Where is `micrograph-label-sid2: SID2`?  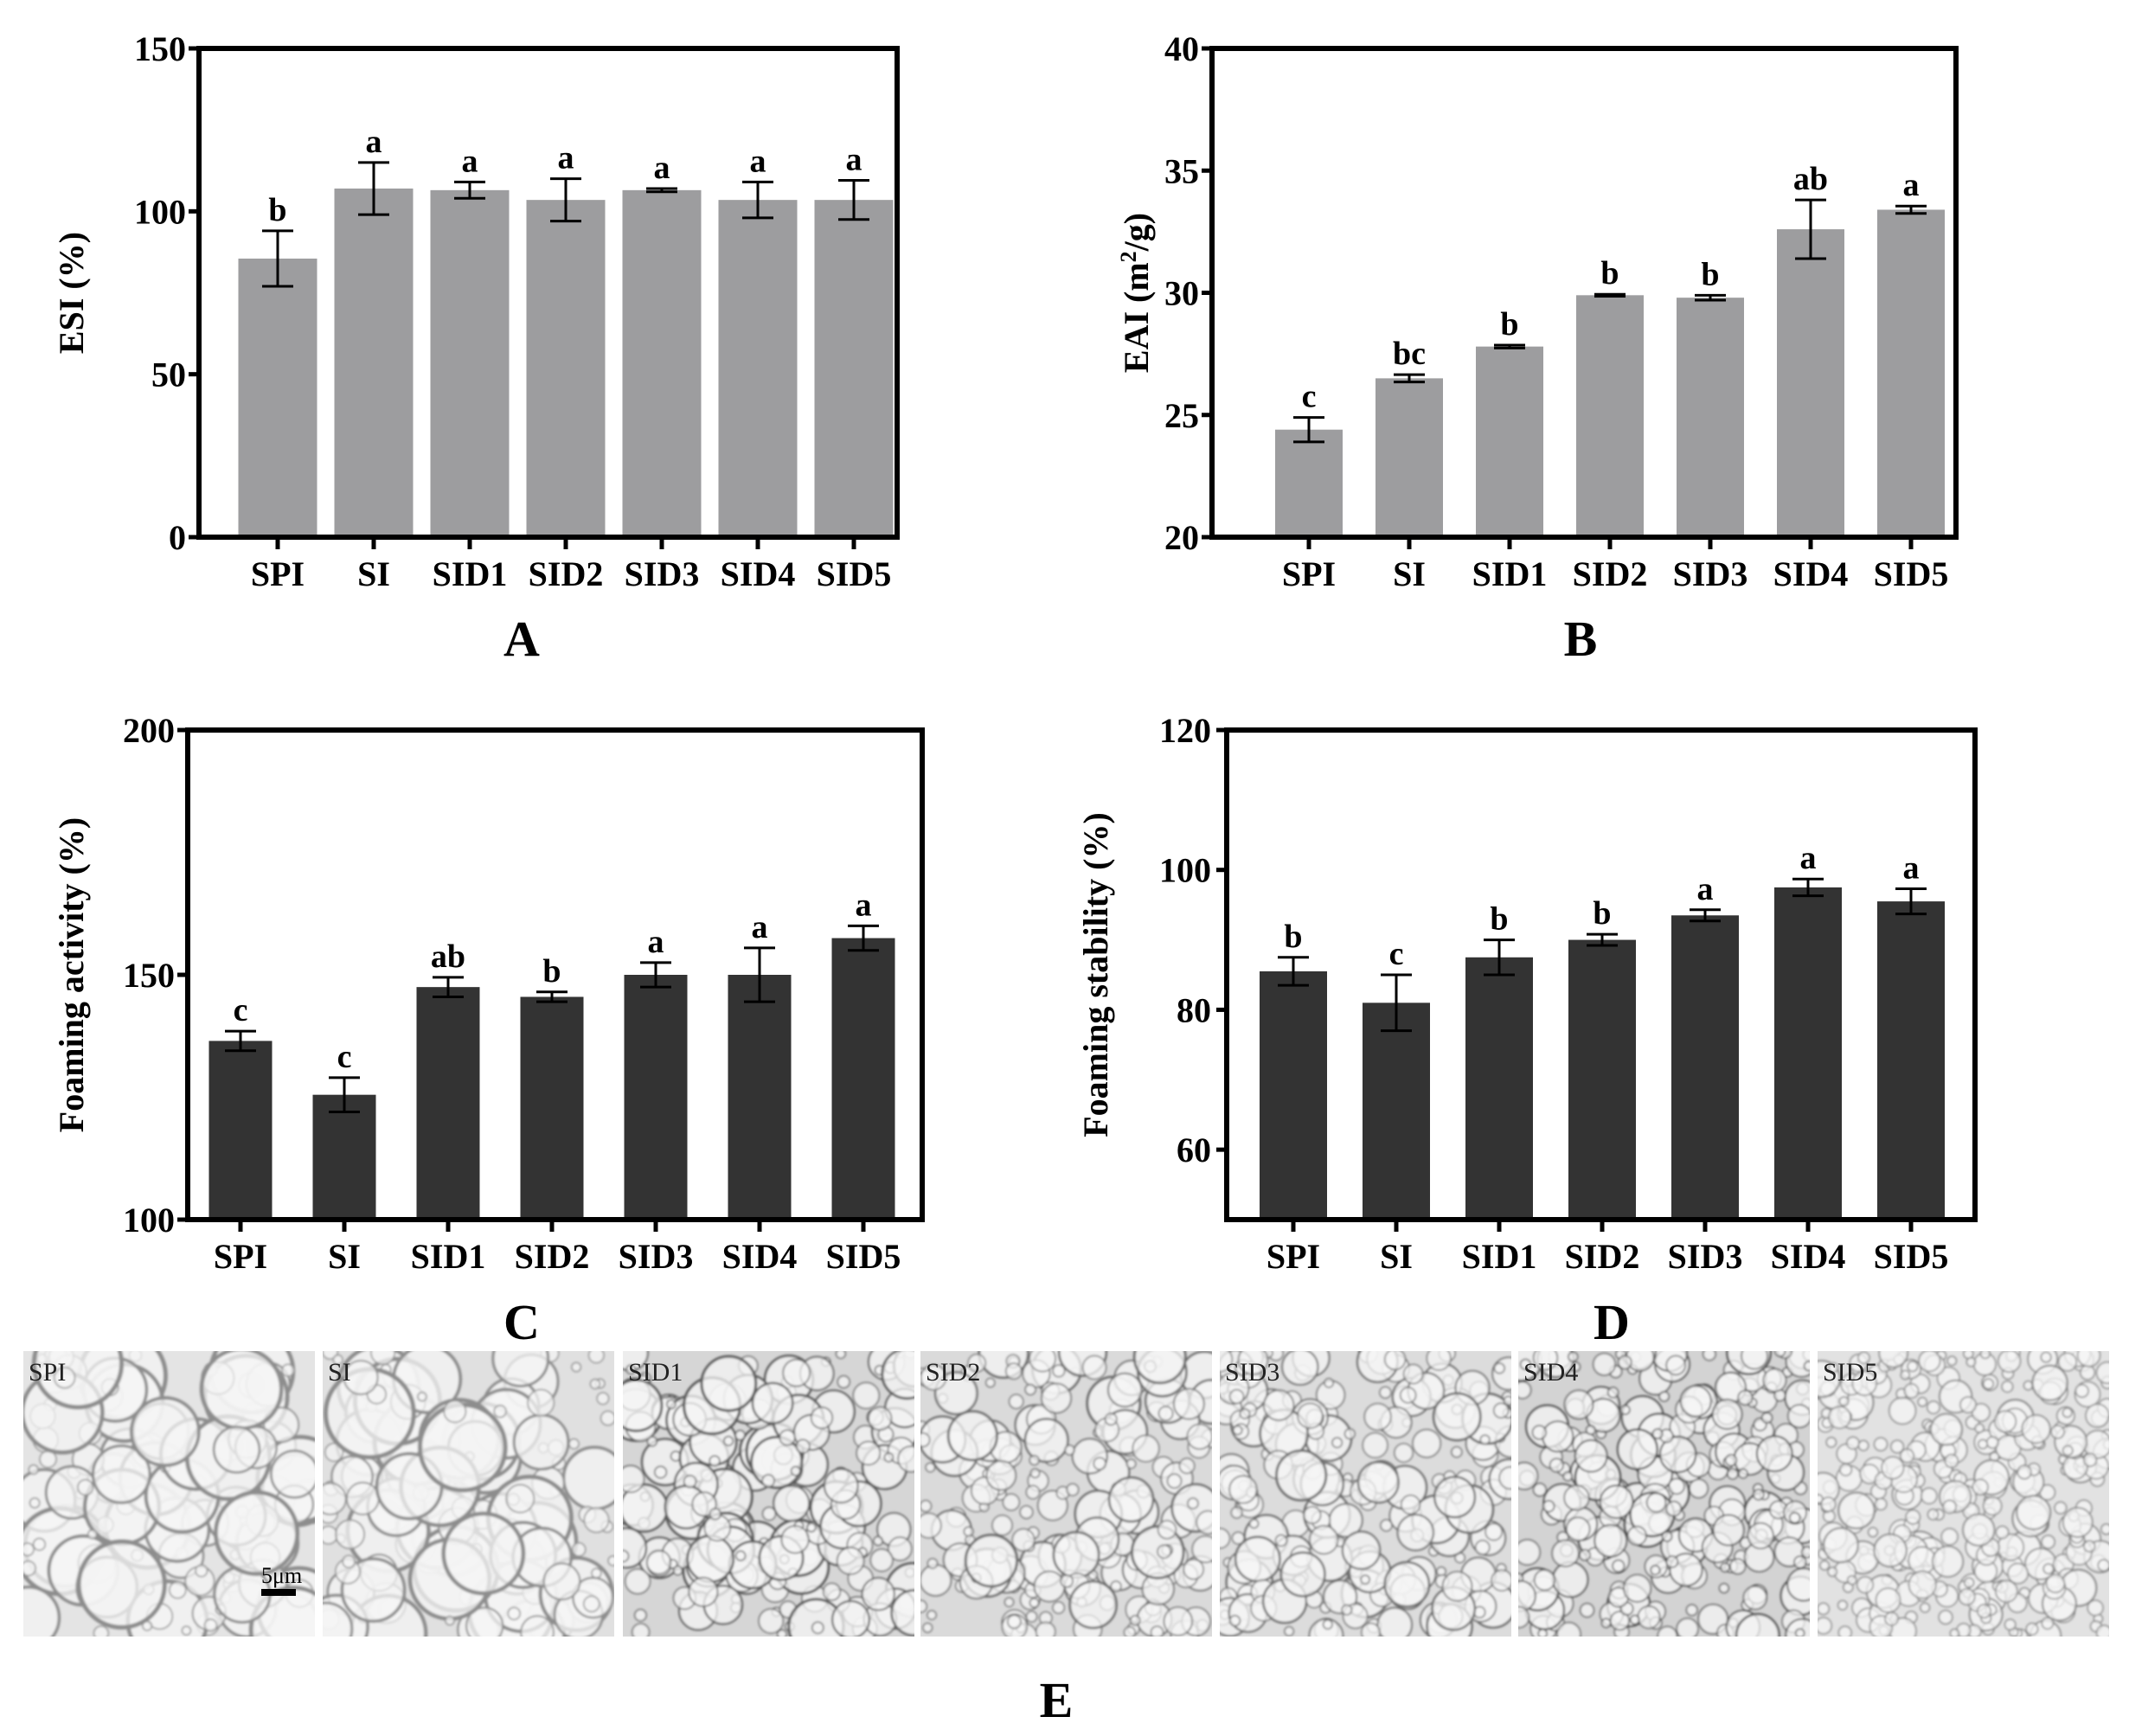
micrograph-label-sid2: SID2 is located at coordinates (953, 1372).